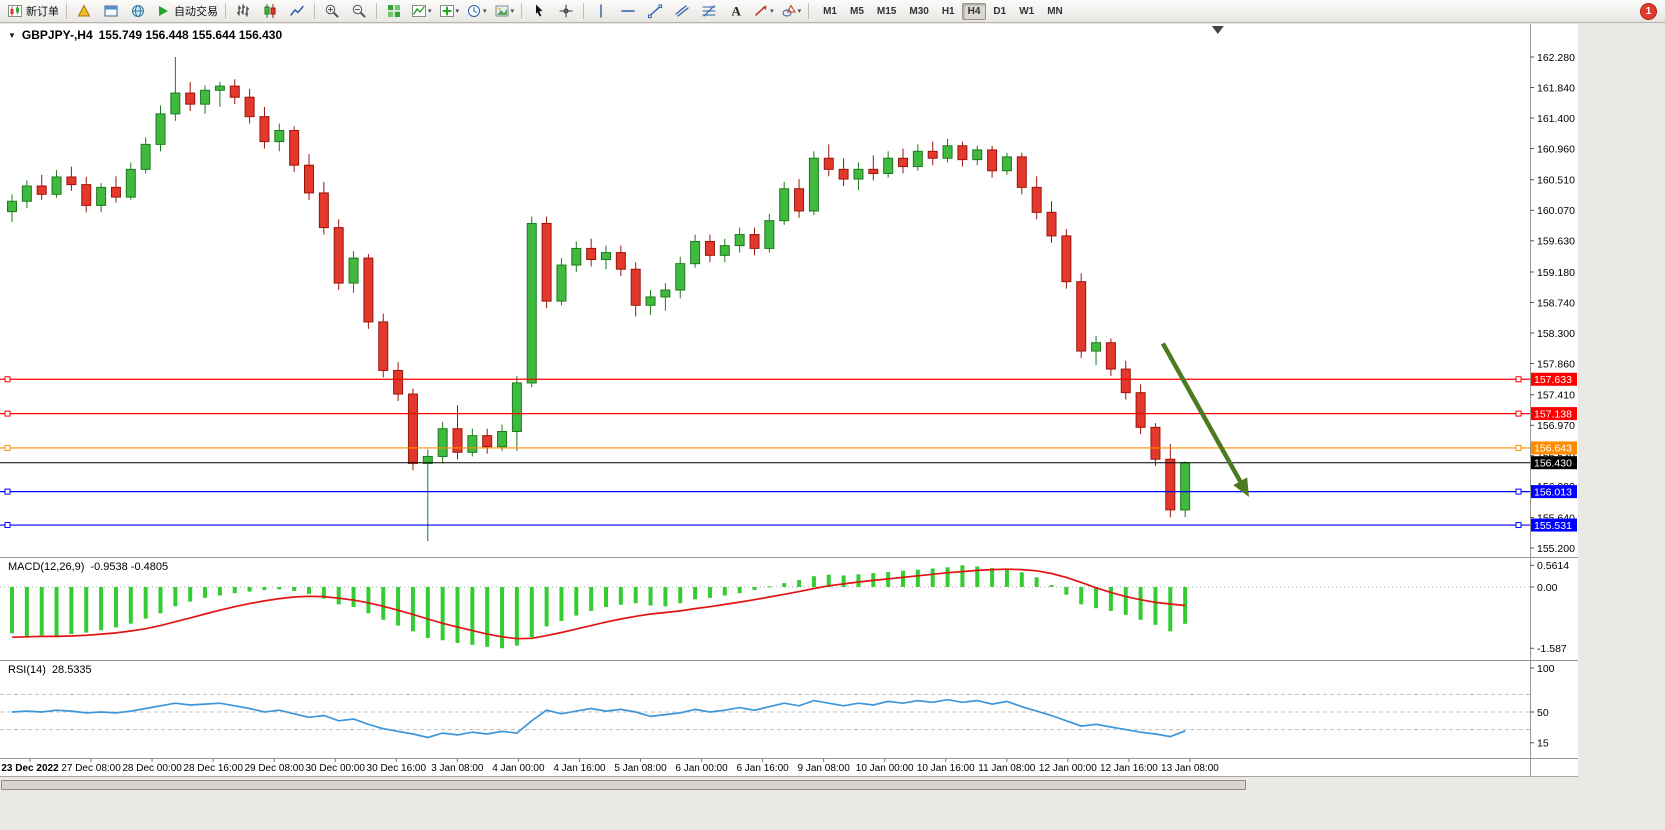 This screenshot has height=830, width=1665. What do you see at coordinates (33, 11) in the screenshot?
I see `new-order-button: 新订单` at bounding box center [33, 11].